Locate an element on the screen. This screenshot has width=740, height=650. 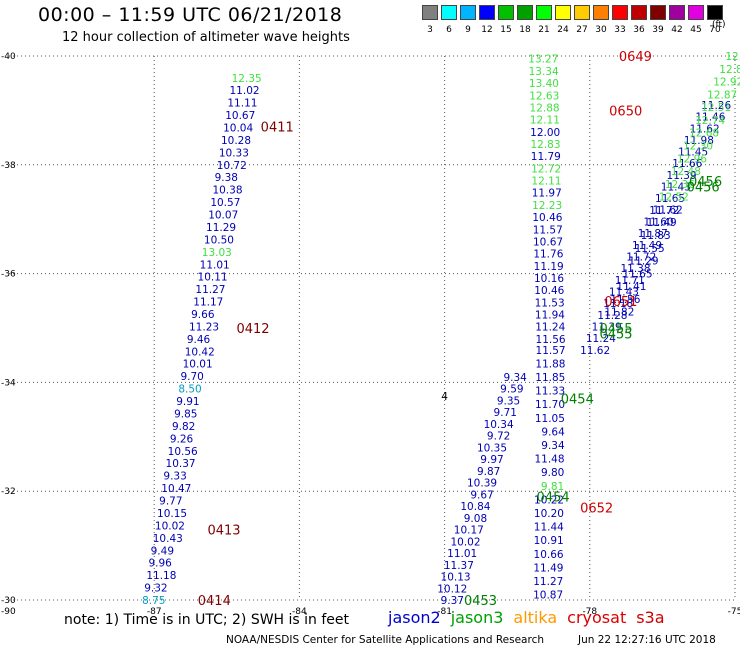
wave-height-value: 10.13 is located at coordinates (456, 578).